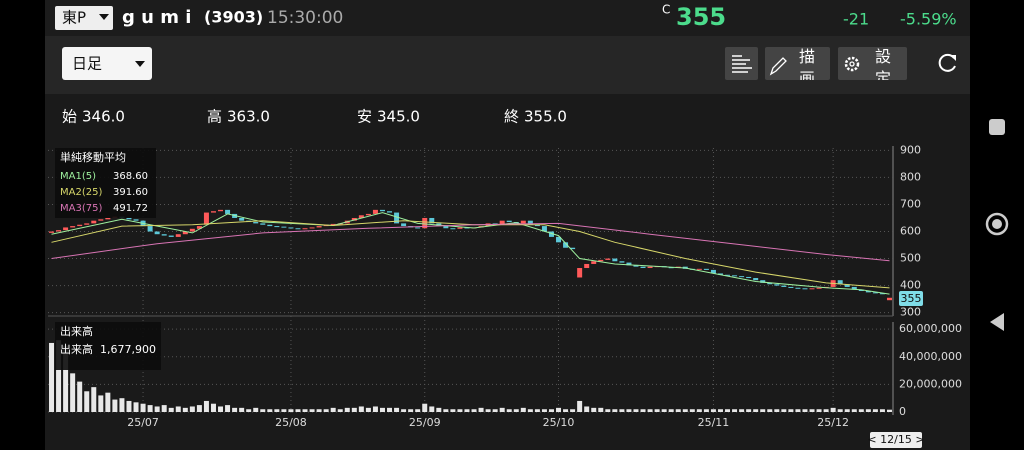 The width and height of the screenshot is (1024, 450). Describe the element at coordinates (130, 176) in the screenshot. I see `legend-value: 368.60` at that location.